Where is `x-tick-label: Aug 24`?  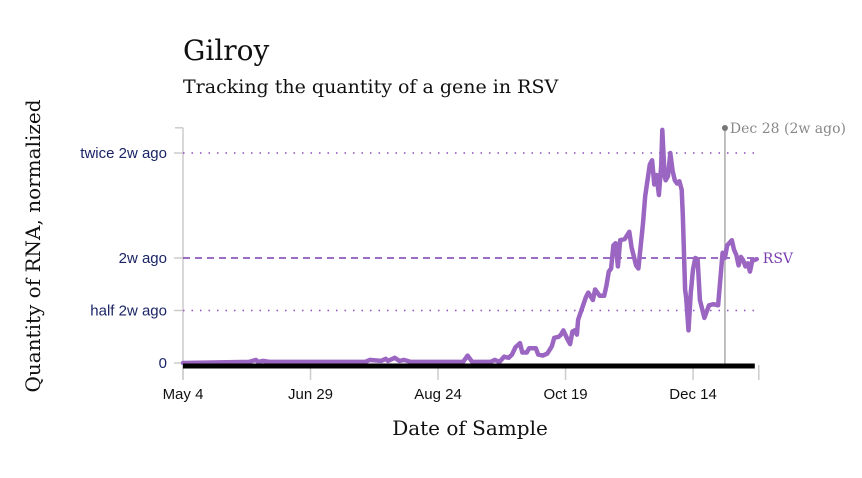
x-tick-label: Aug 24 is located at coordinates (438, 394).